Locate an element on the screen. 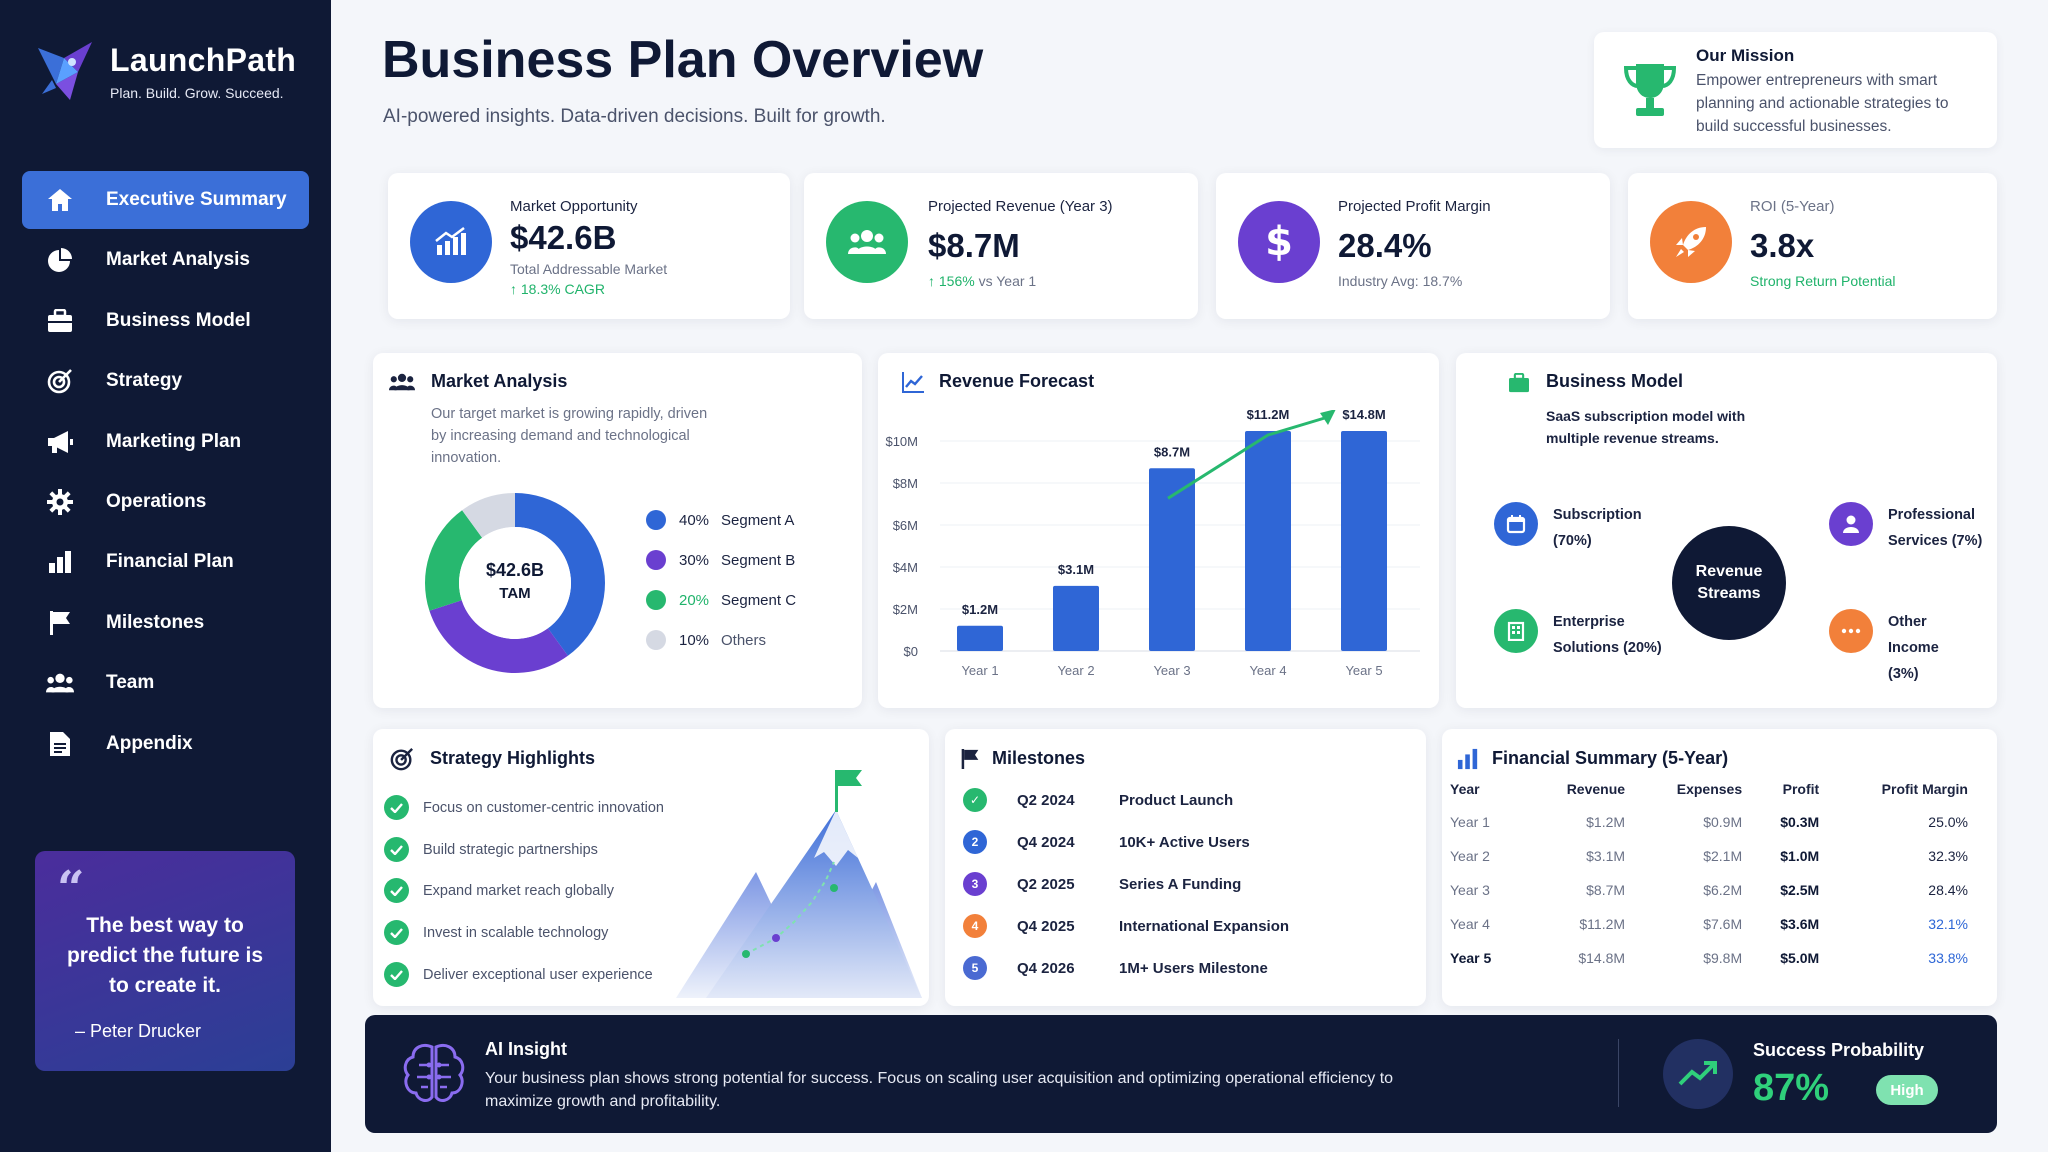 Image resolution: width=2048 pixels, height=1152 pixels. legend-label: Others is located at coordinates (744, 640).